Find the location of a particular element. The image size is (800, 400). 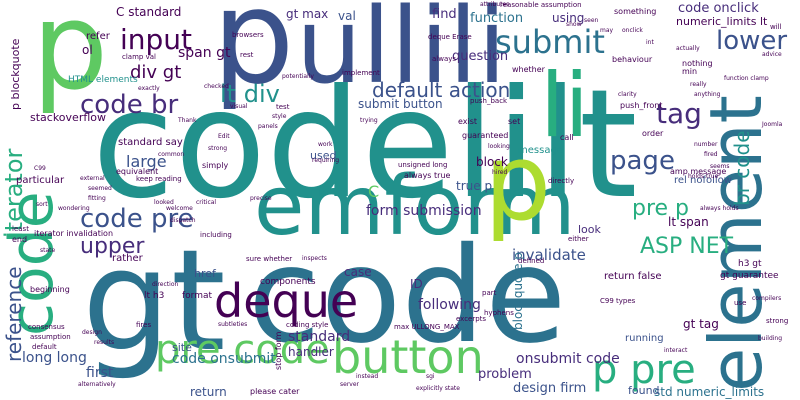

word-dispatch: dispatch is located at coordinates (183, 220).